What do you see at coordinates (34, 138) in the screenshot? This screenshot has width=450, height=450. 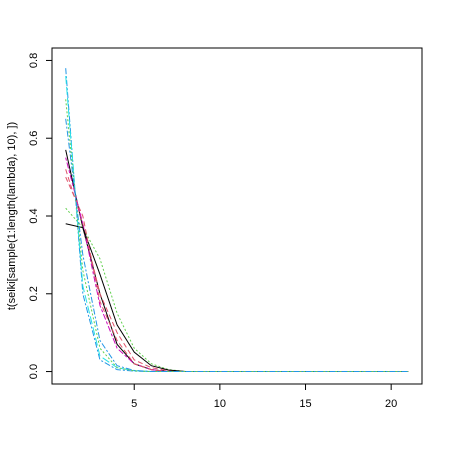 I see `y-tick-label: 0.6` at bounding box center [34, 138].